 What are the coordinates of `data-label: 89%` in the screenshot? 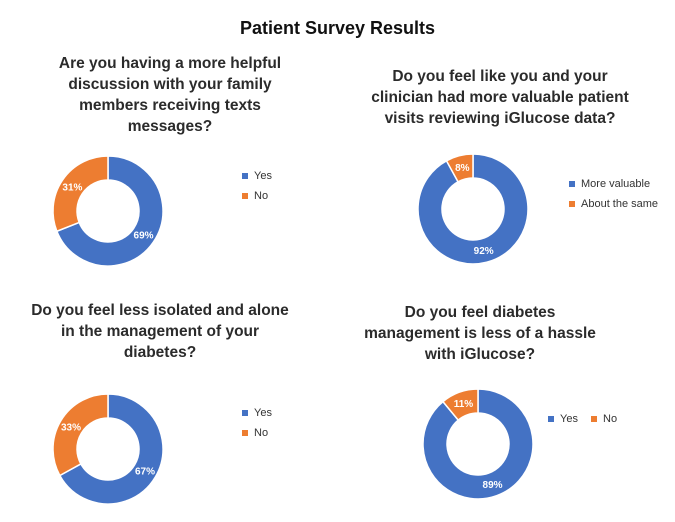 It's located at (493, 485).